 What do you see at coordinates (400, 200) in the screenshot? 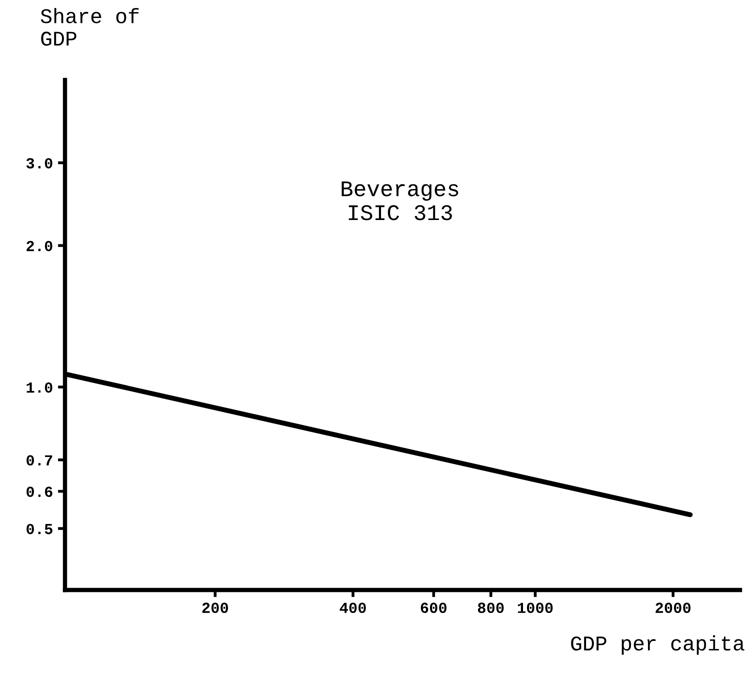
I see `annotation: Beverages ISIC 313` at bounding box center [400, 200].